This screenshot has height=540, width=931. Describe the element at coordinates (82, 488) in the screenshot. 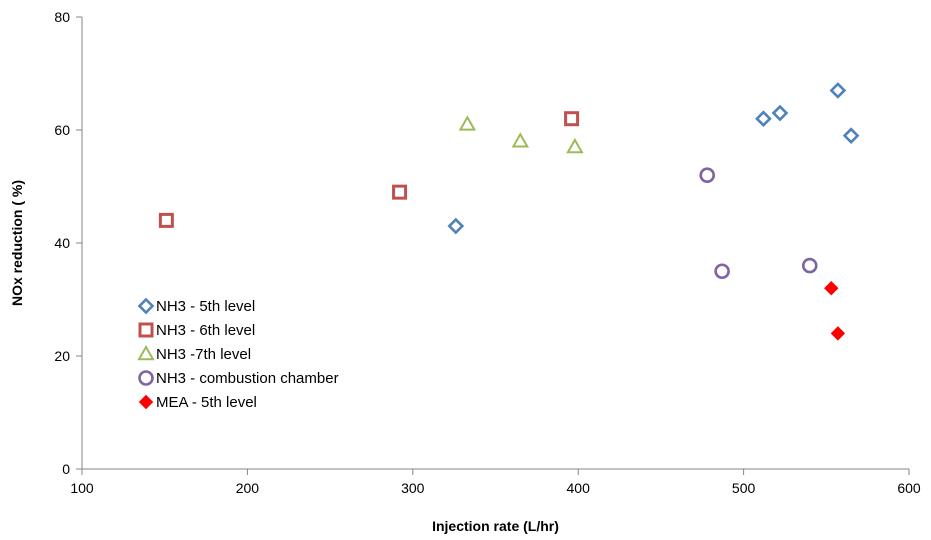

I see `x-tick-label: 100` at that location.